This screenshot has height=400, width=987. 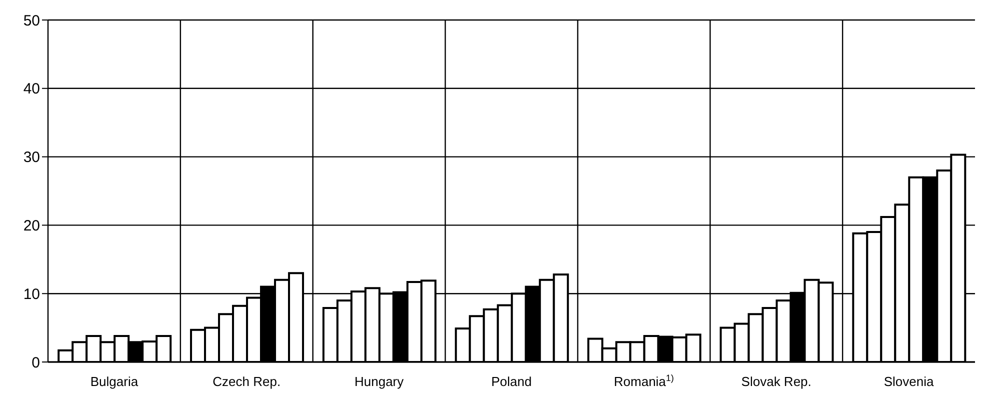 I want to click on y-tick-label: 10, so click(x=31, y=294).